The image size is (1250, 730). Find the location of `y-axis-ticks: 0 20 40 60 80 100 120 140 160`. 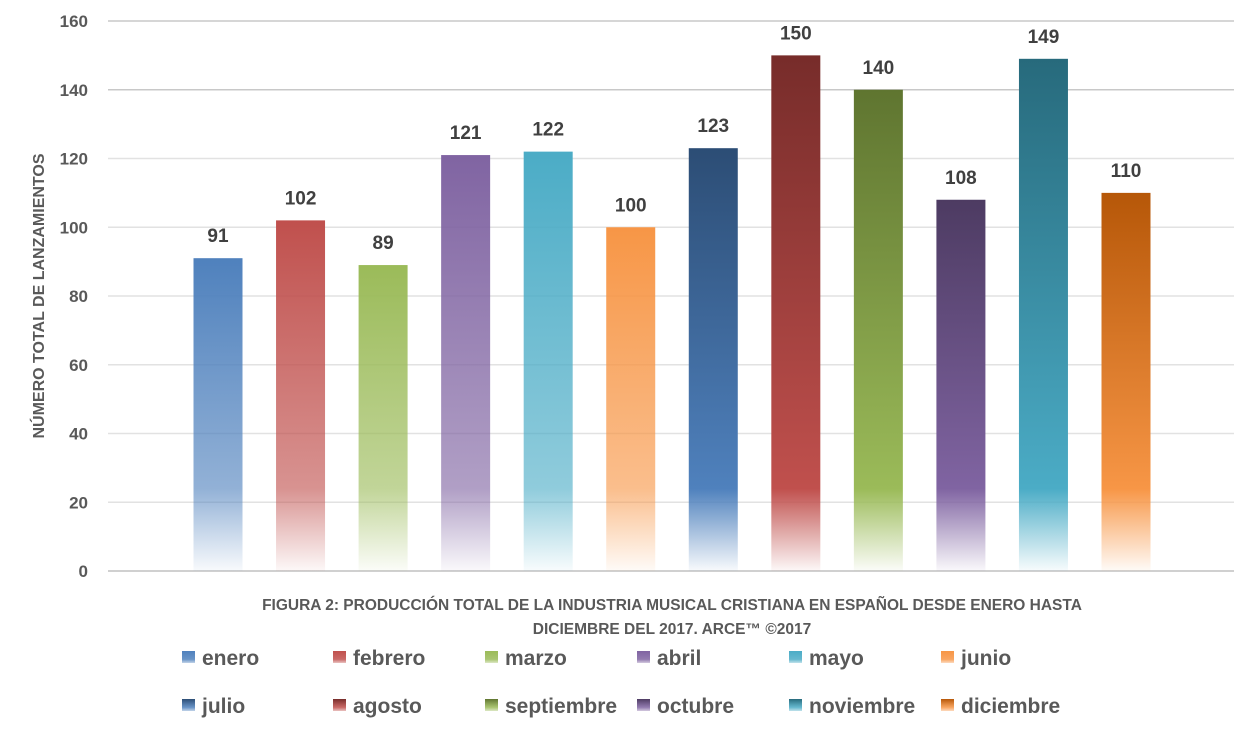

y-axis-ticks: 0 20 40 60 80 100 120 140 160 is located at coordinates (74, 296).